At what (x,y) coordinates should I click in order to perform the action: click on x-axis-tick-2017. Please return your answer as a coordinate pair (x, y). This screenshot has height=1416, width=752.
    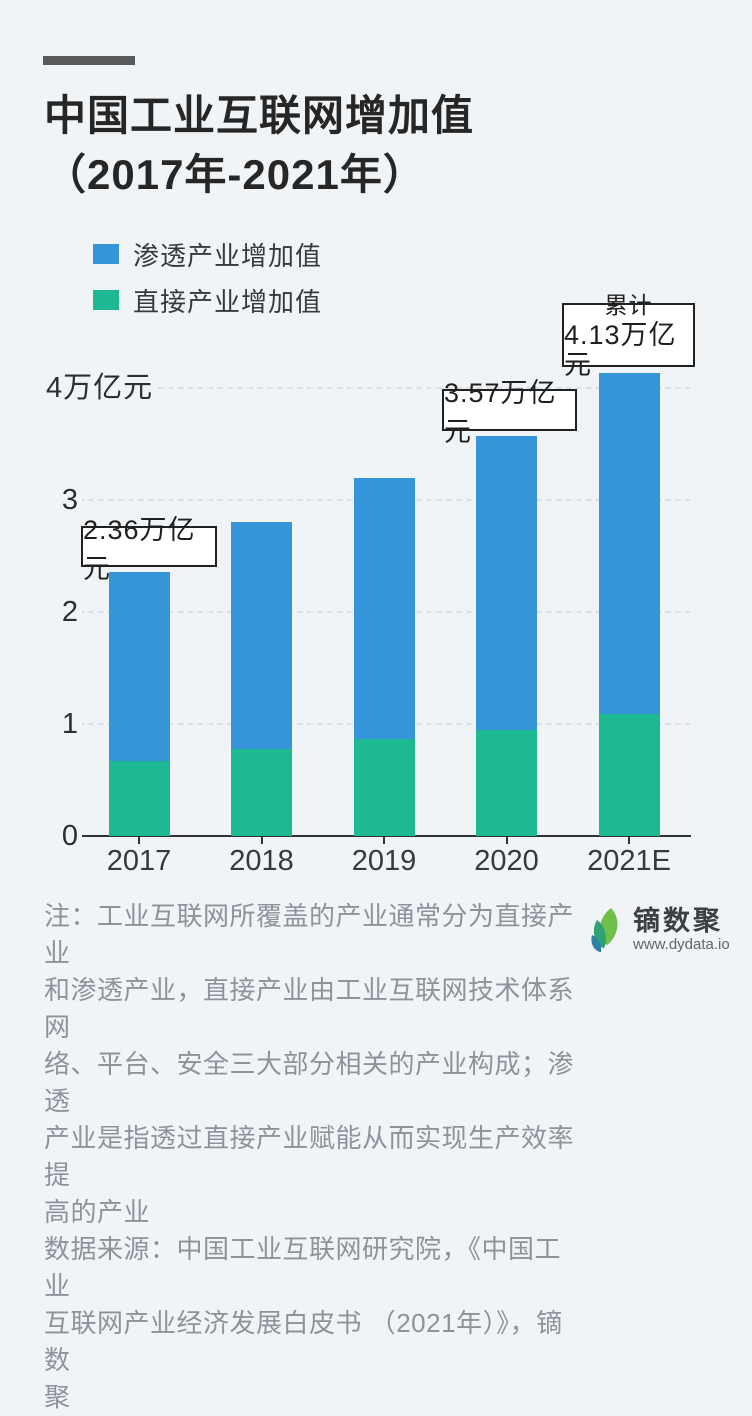
    Looking at the image, I should click on (139, 840).